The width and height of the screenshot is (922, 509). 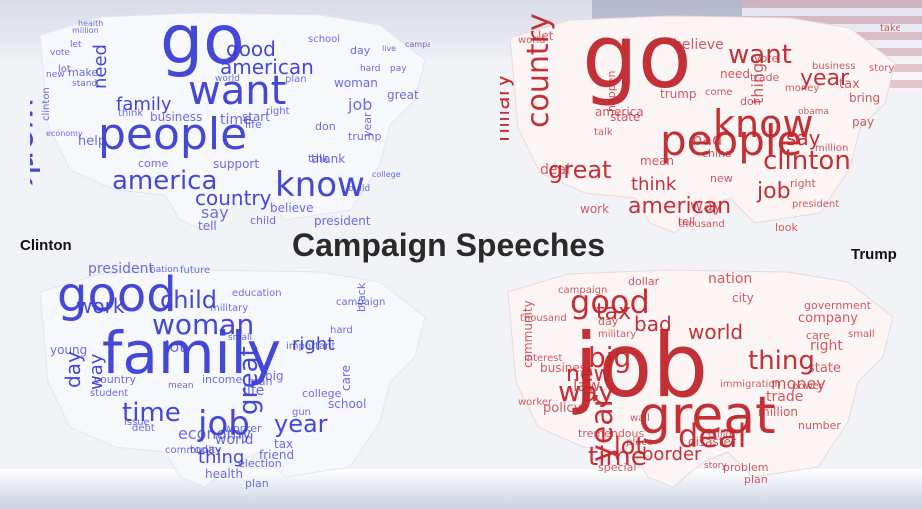 What do you see at coordinates (202, 42) in the screenshot?
I see `word-go: go` at bounding box center [202, 42].